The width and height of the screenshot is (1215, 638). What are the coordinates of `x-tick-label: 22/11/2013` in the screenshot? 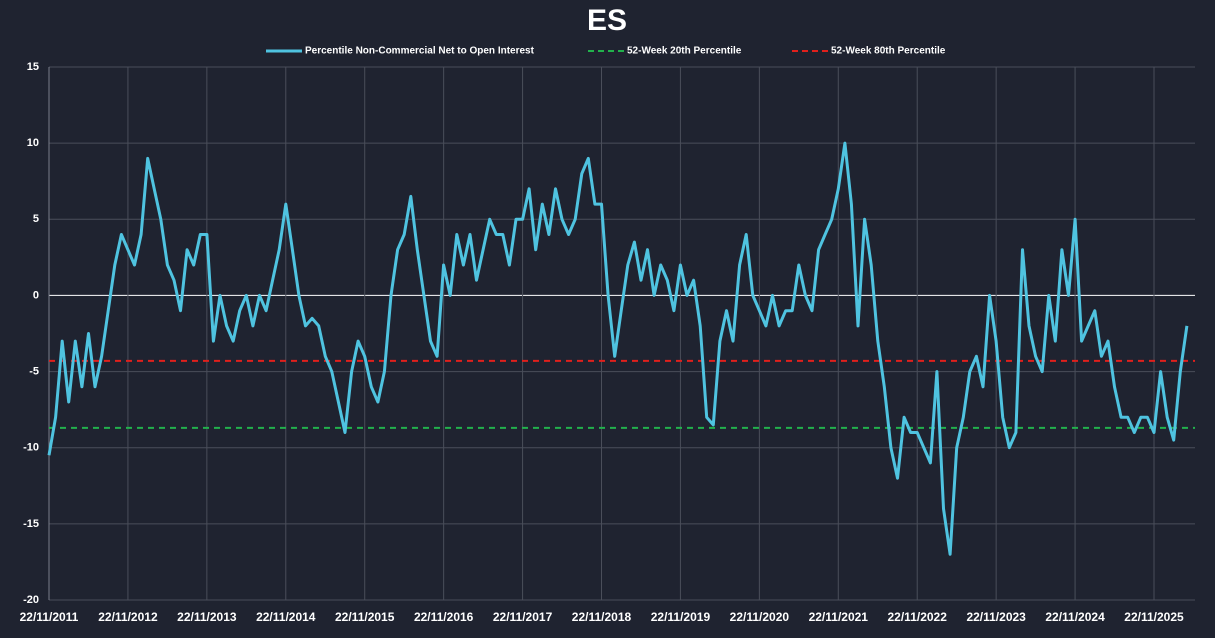 It's located at (207, 617).